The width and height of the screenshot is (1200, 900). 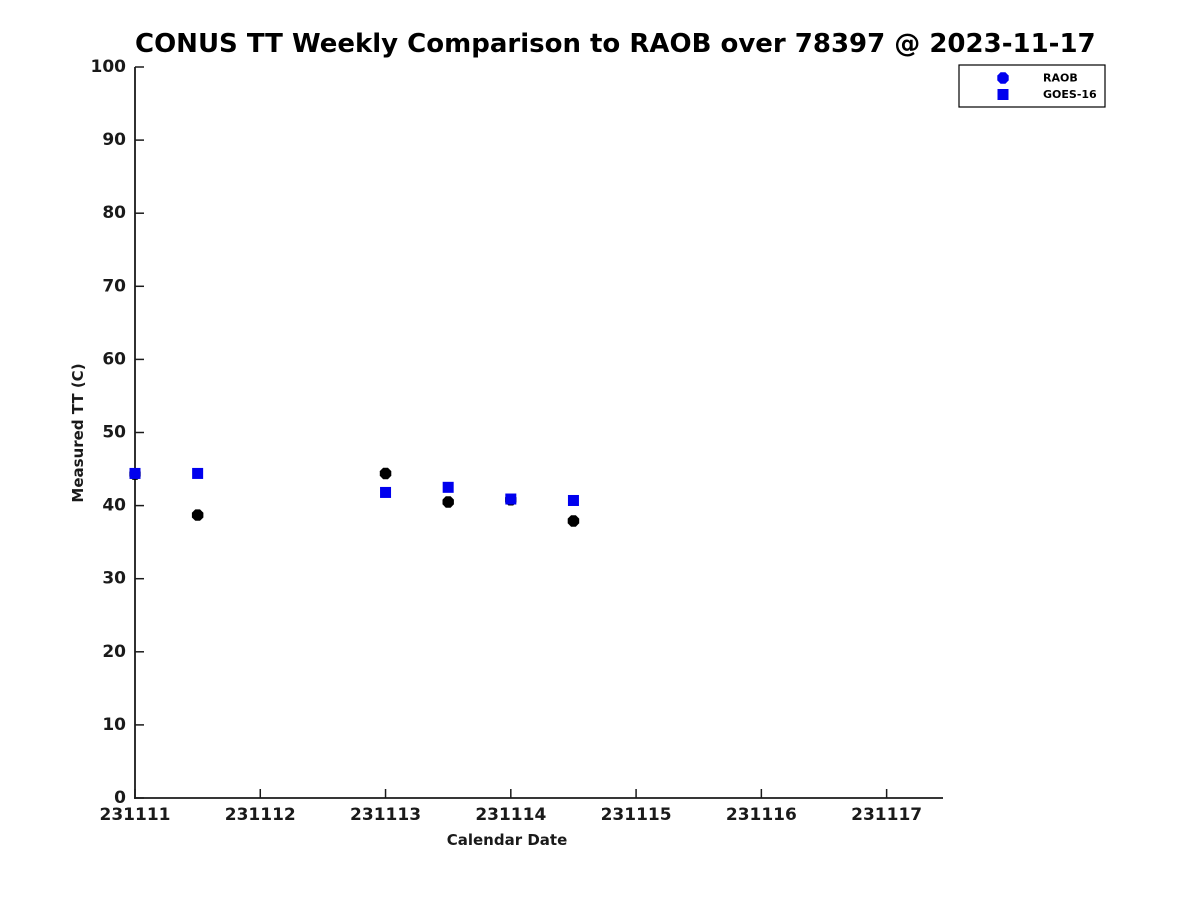 What do you see at coordinates (1003, 78) in the screenshot?
I see `legend-marker-raob` at bounding box center [1003, 78].